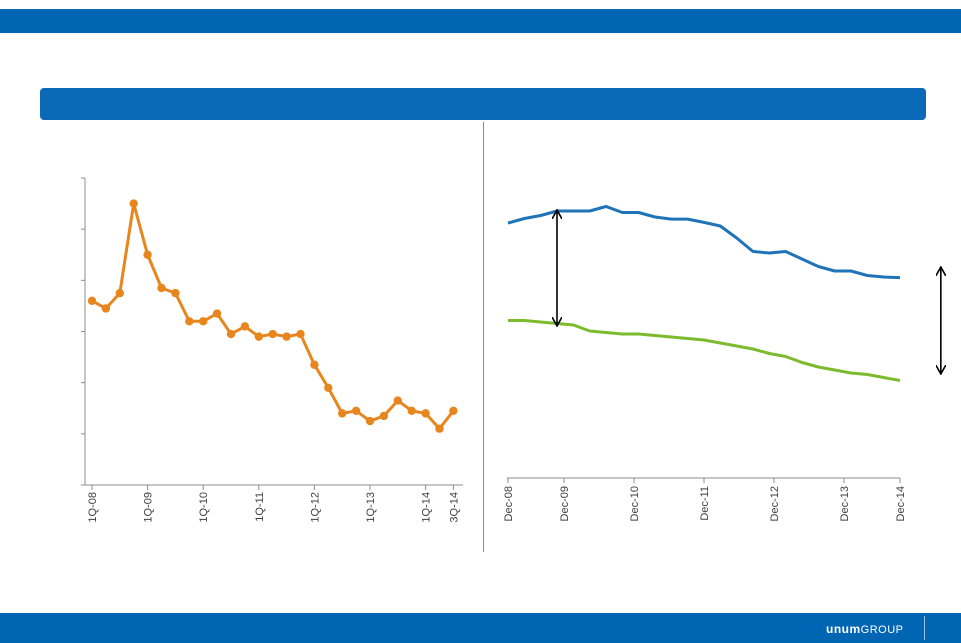  Describe the element at coordinates (273, 316) in the screenshot. I see `left-series-line` at that location.